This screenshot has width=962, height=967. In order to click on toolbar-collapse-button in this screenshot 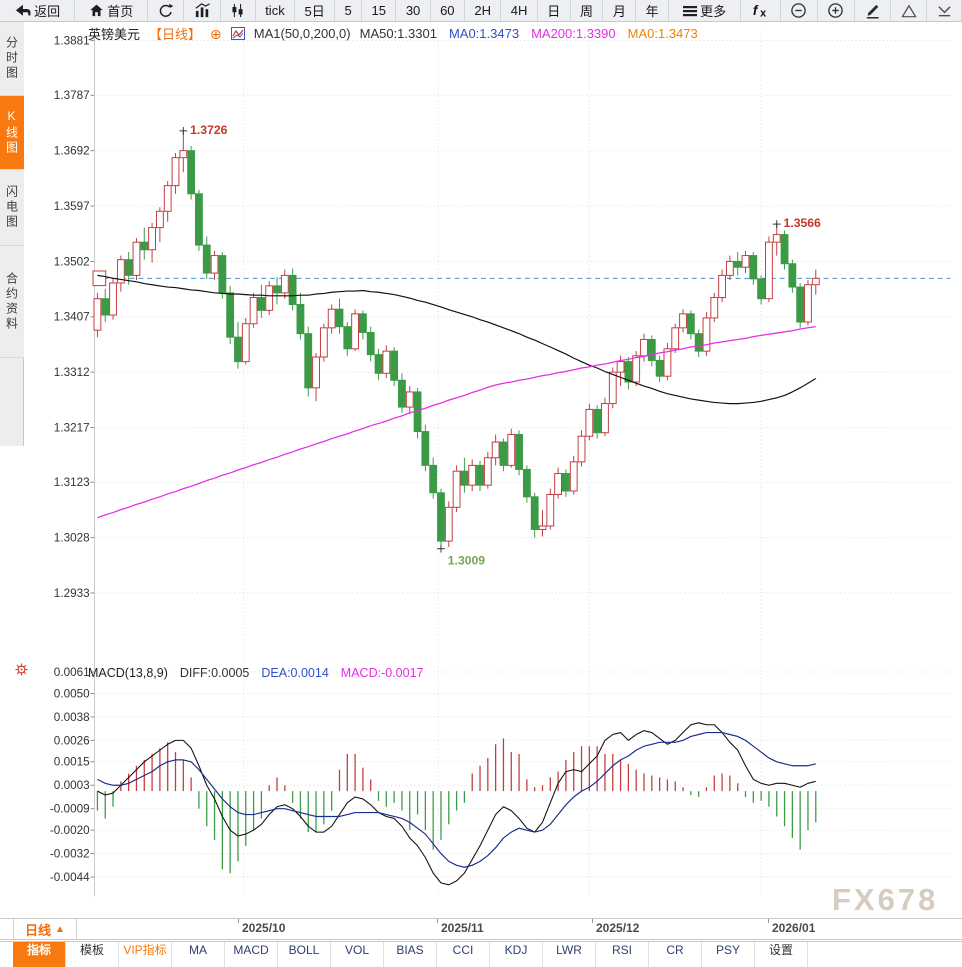, I will do `click(944, 10)`.